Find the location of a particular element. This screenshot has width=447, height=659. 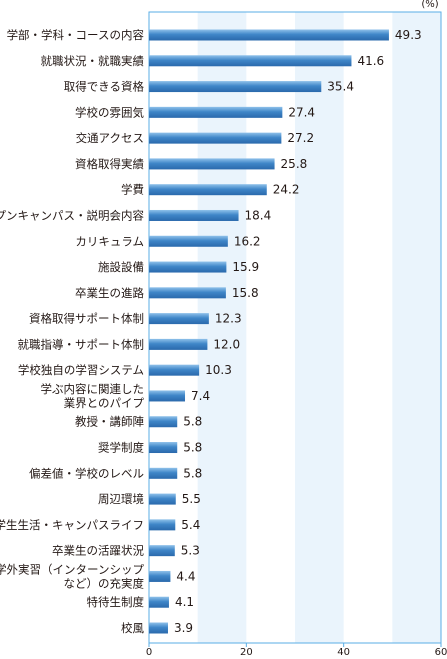

value-label: 5.5 is located at coordinates (191, 499).